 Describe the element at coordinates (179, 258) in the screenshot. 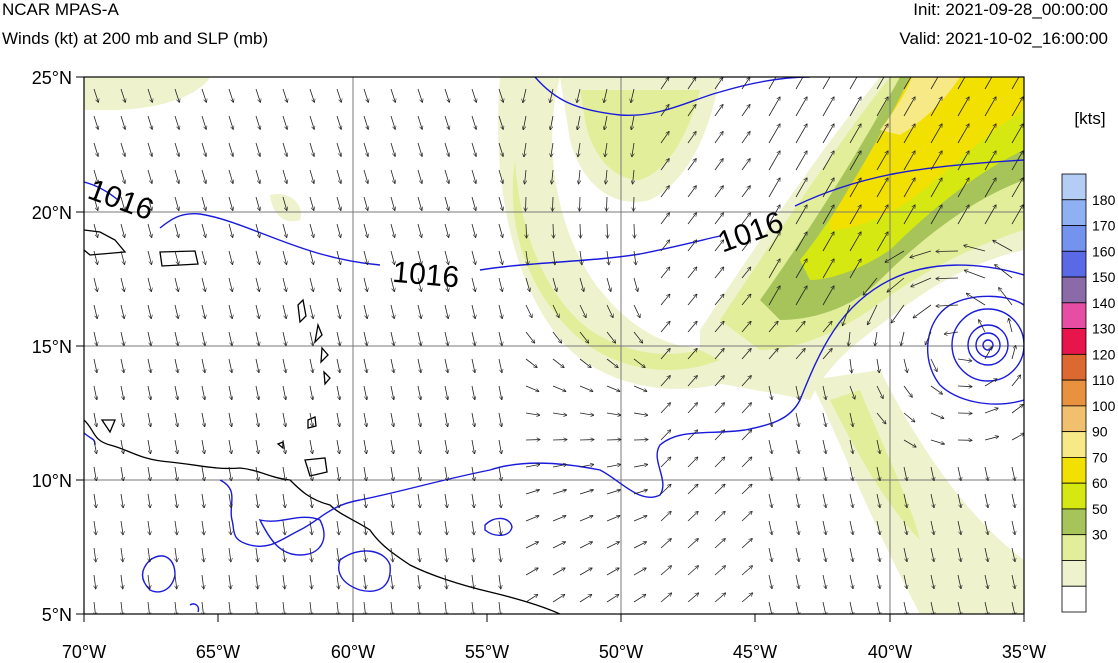

I see `puerto-rico-island` at that location.